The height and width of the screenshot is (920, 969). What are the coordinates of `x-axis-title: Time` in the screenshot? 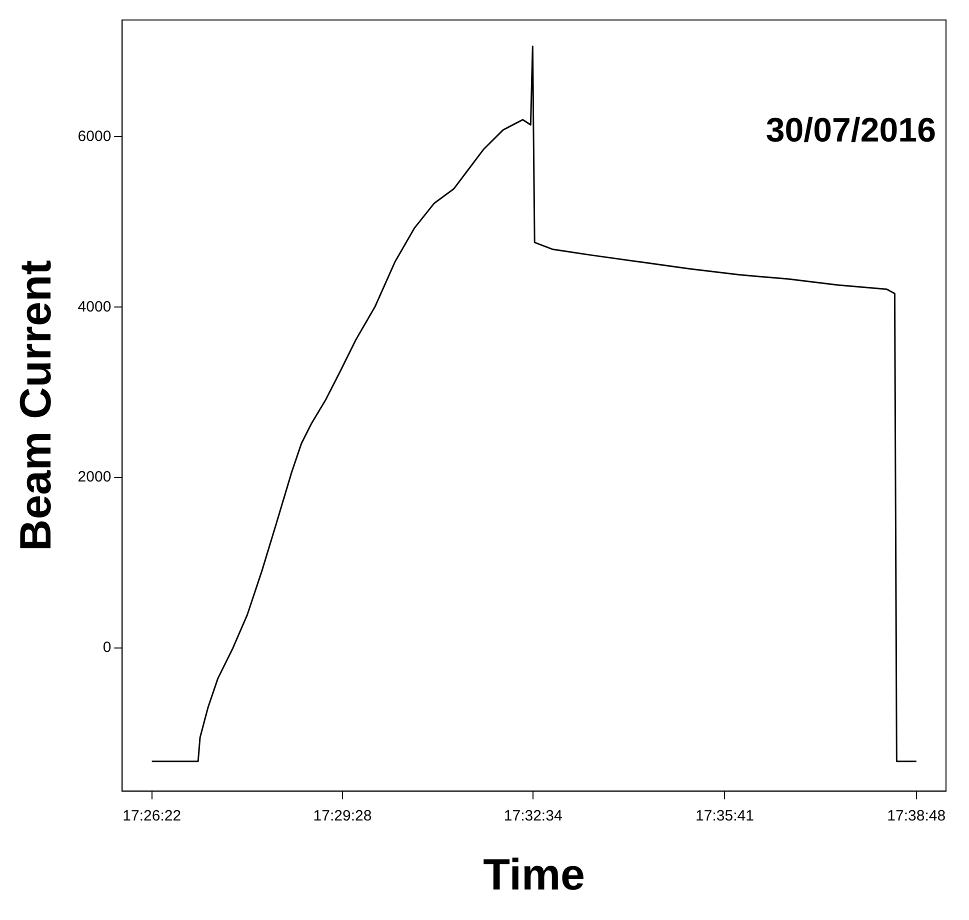 It's located at (534, 875).